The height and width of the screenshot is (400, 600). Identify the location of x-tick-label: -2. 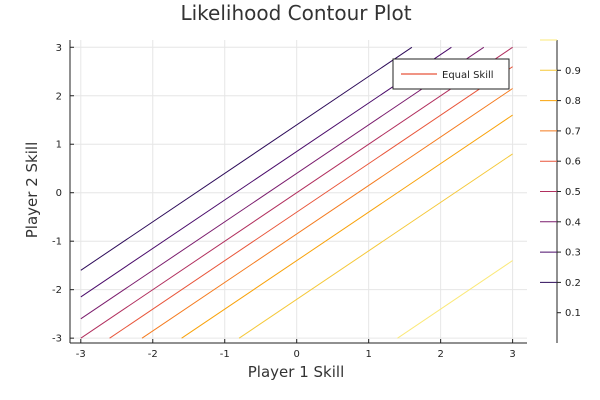
(153, 354).